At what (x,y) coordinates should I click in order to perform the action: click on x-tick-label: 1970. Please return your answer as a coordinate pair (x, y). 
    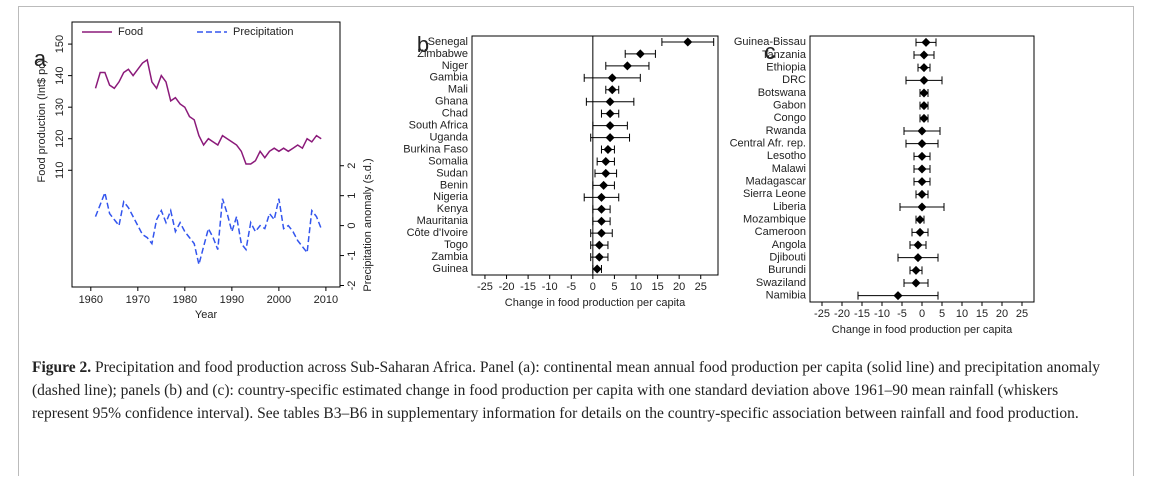
    Looking at the image, I should click on (138, 300).